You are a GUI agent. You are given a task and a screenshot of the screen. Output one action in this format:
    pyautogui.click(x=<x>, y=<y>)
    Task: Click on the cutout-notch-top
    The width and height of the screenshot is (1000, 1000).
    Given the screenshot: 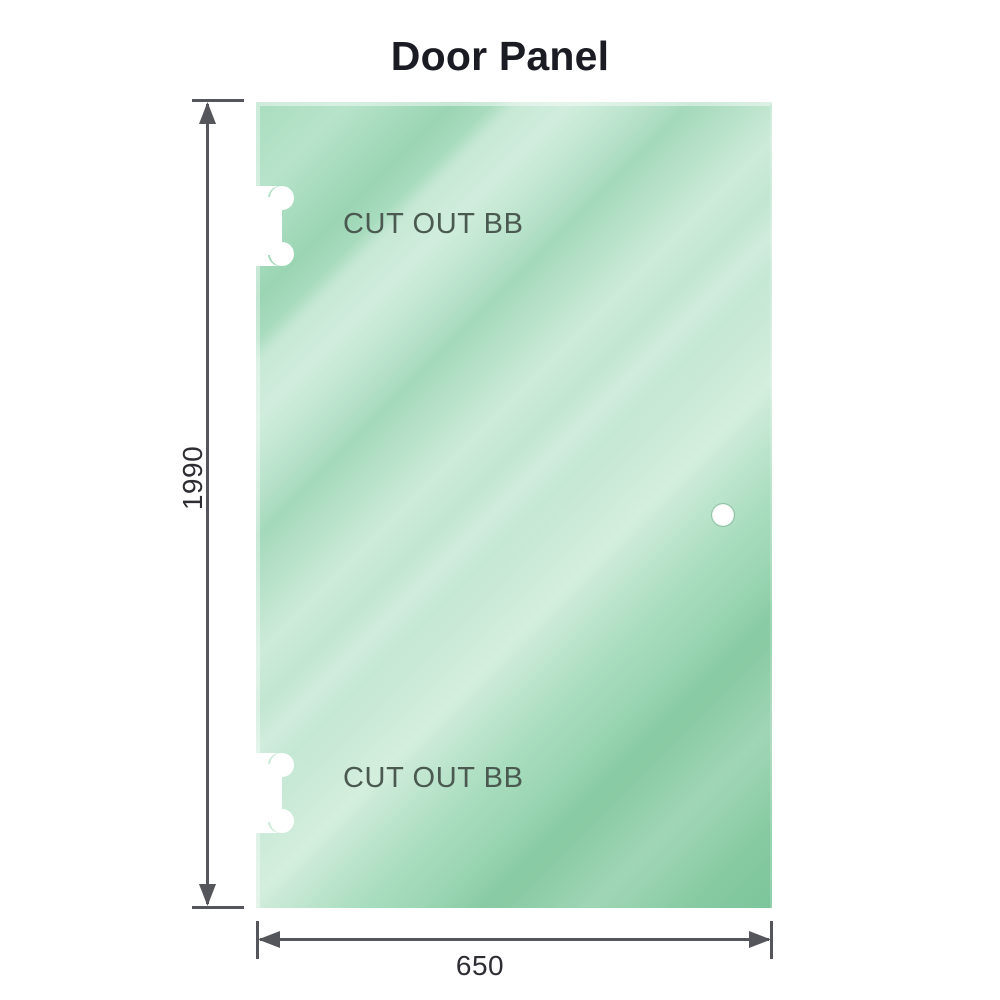 What is the action you would take?
    pyautogui.click(x=275, y=226)
    